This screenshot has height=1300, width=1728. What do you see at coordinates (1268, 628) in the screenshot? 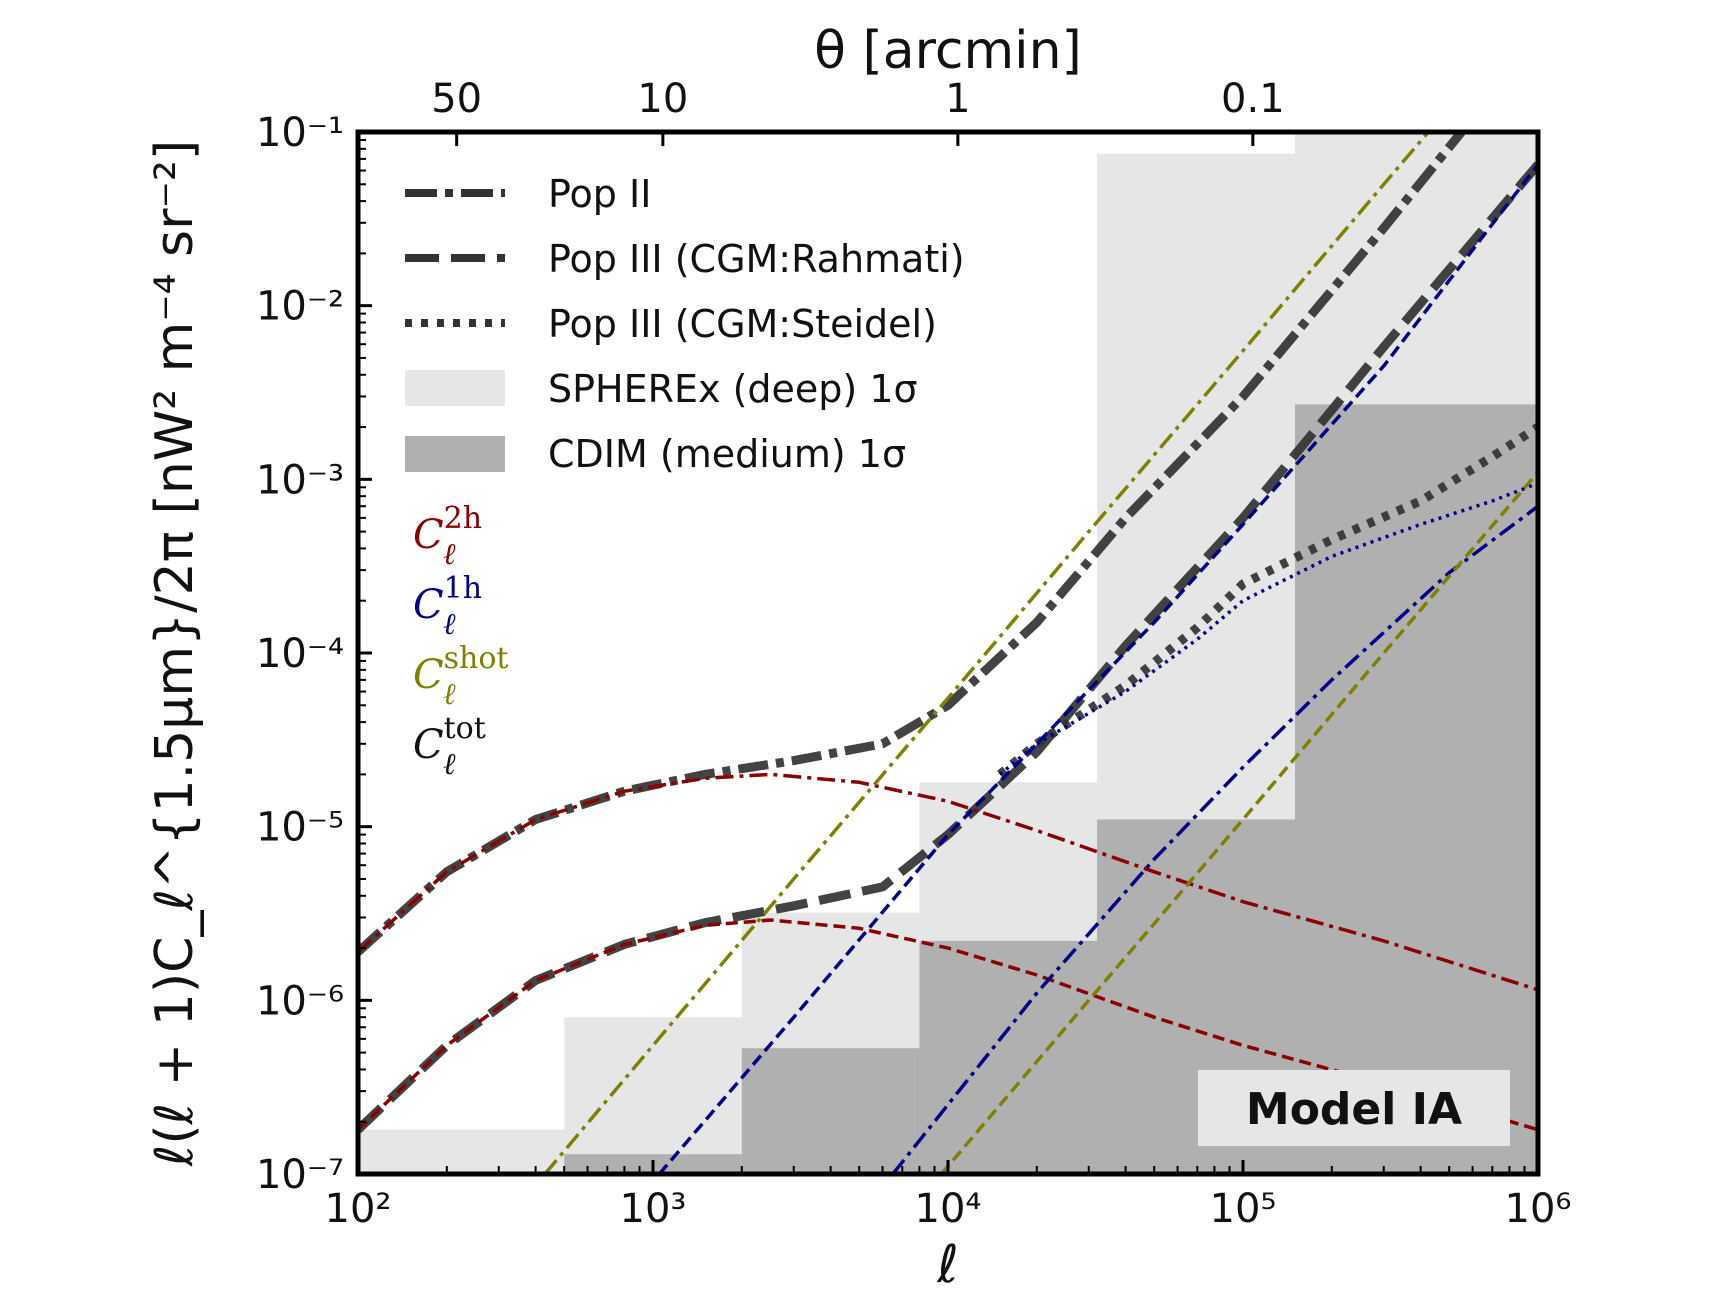
I see `series-1h-pop-iii-cgm-steidel` at bounding box center [1268, 628].